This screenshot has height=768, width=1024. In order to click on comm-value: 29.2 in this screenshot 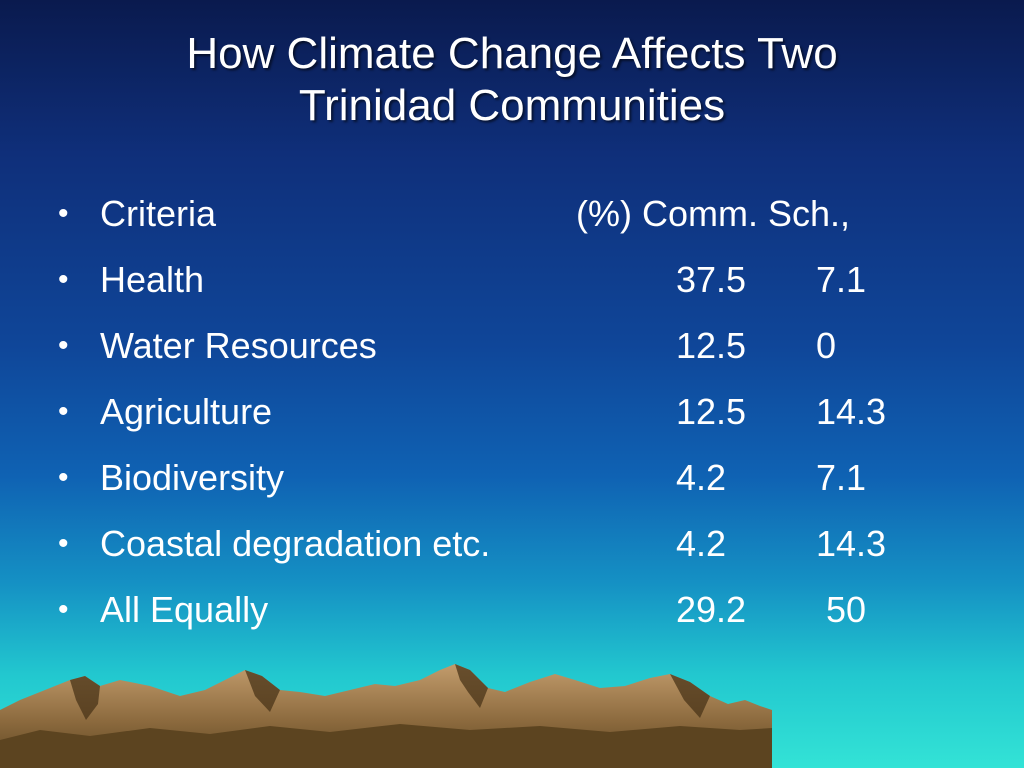, I will do `click(711, 609)`.